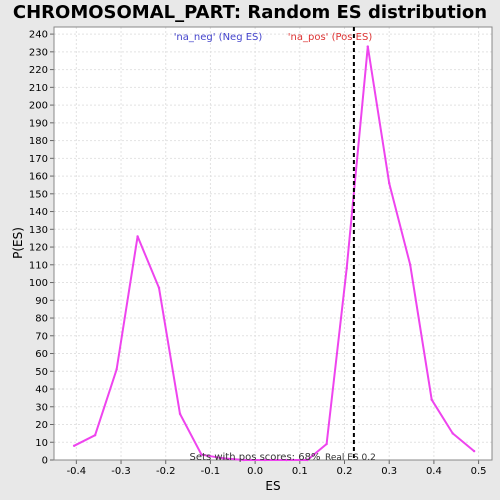 The height and width of the screenshot is (500, 500). Describe the element at coordinates (350, 458) in the screenshot. I see `real-es-note: Real ES 0.2` at that location.